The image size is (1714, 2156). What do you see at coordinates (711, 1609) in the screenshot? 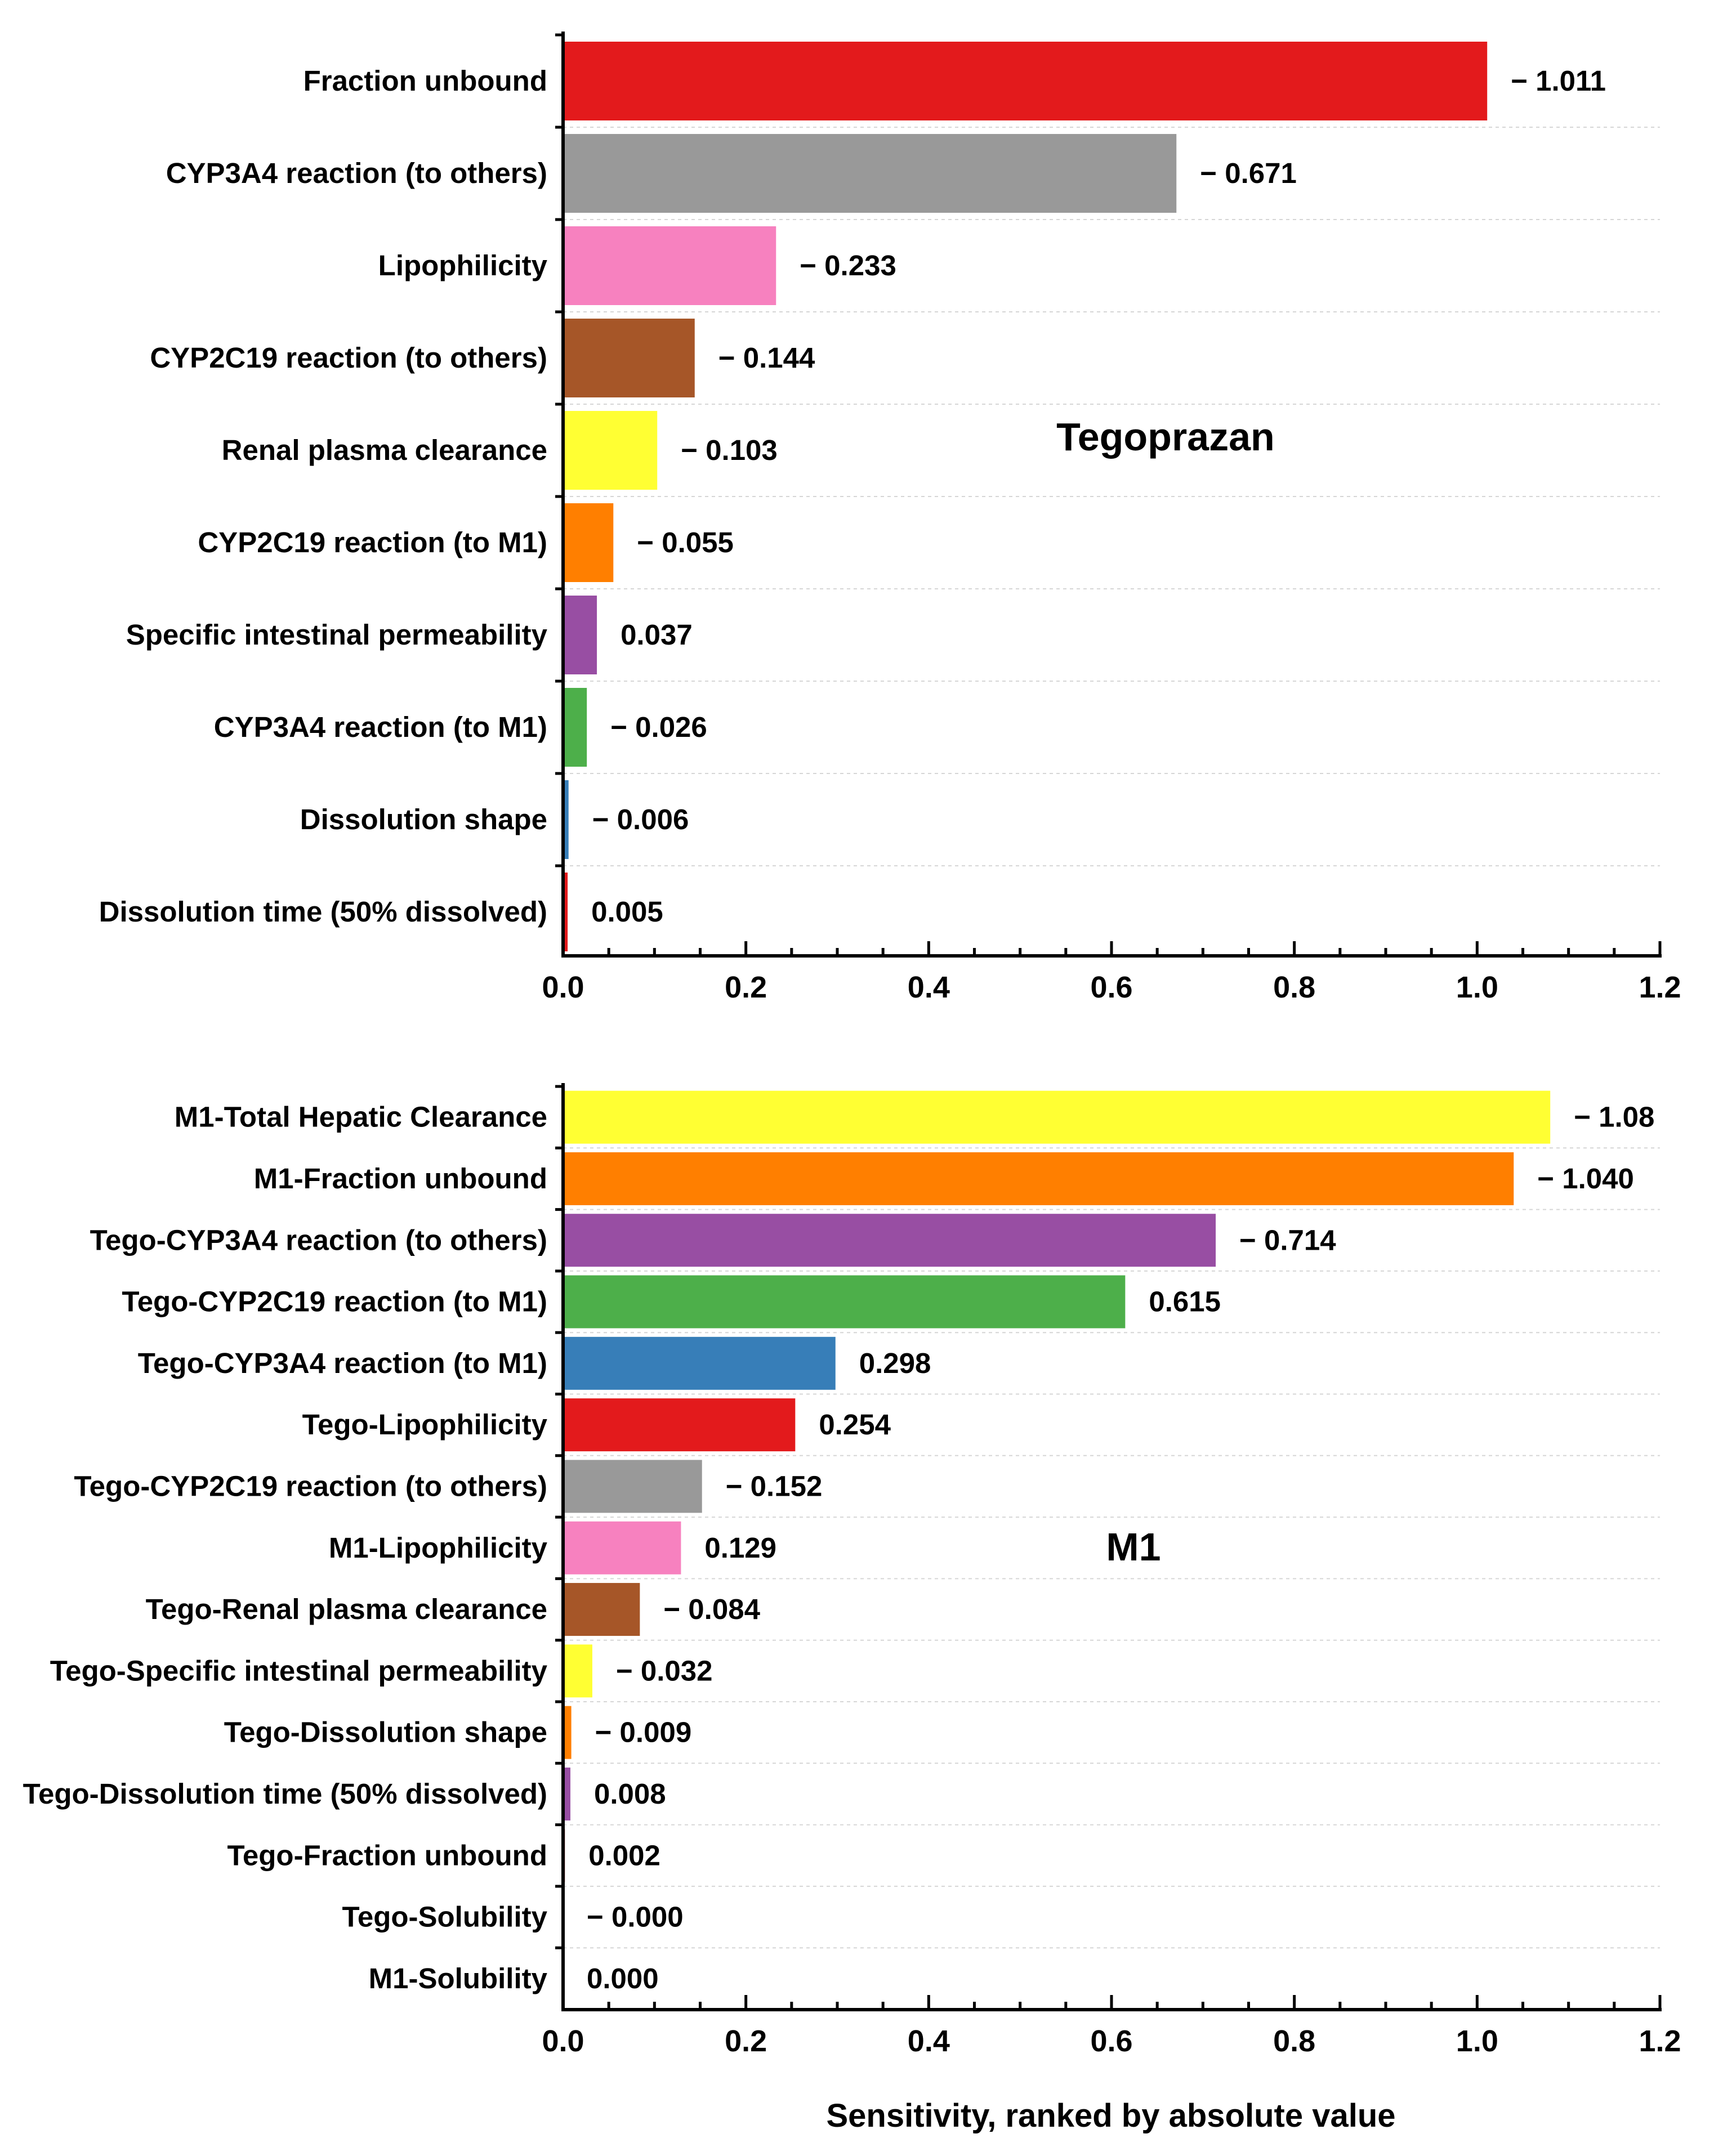
I see `data-label: − 0.084` at bounding box center [711, 1609].